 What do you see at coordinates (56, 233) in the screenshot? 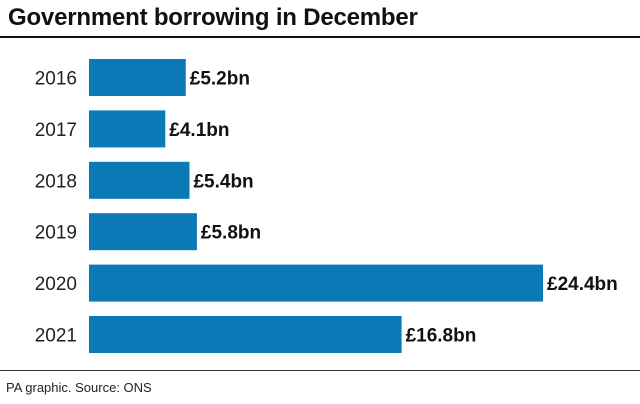
I see `category-label-2019: 2019` at bounding box center [56, 233].